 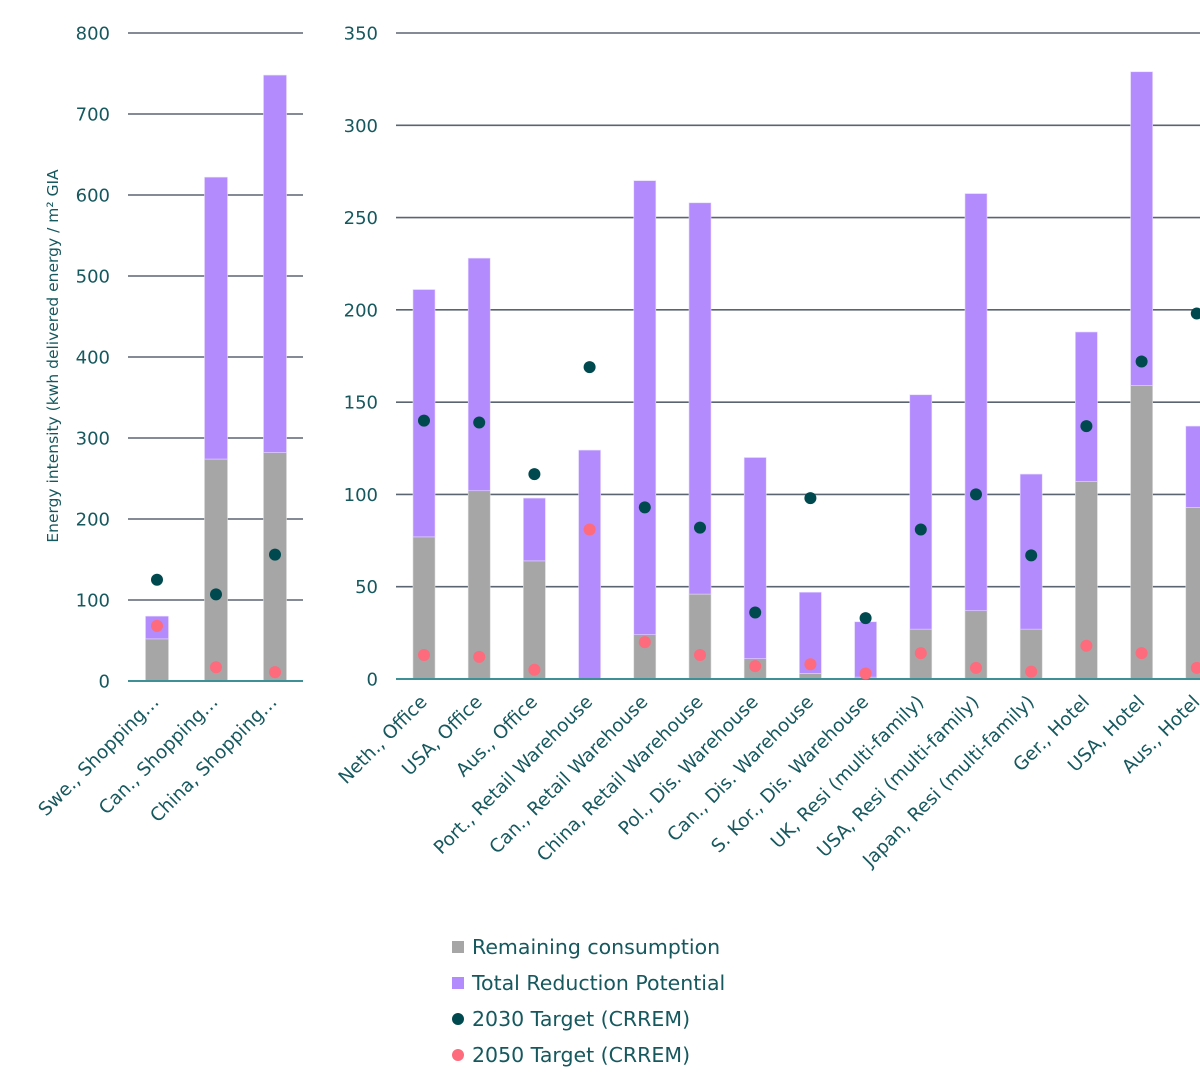 What do you see at coordinates (361, 34) in the screenshot?
I see `y-tick-label: 350` at bounding box center [361, 34].